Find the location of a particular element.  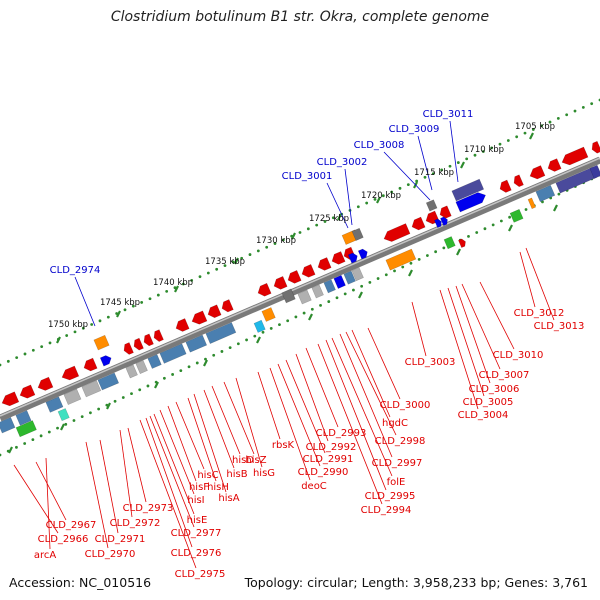

scale-label: 1740 kbp is located at coordinates (173, 283).